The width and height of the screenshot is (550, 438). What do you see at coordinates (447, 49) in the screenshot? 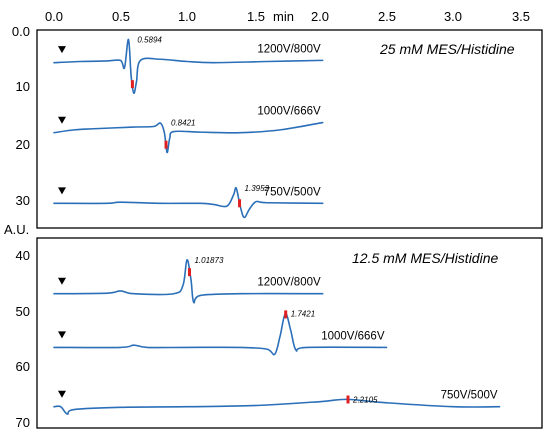
I see `top-panel-title: 25 mM MES/Histidine` at bounding box center [447, 49].